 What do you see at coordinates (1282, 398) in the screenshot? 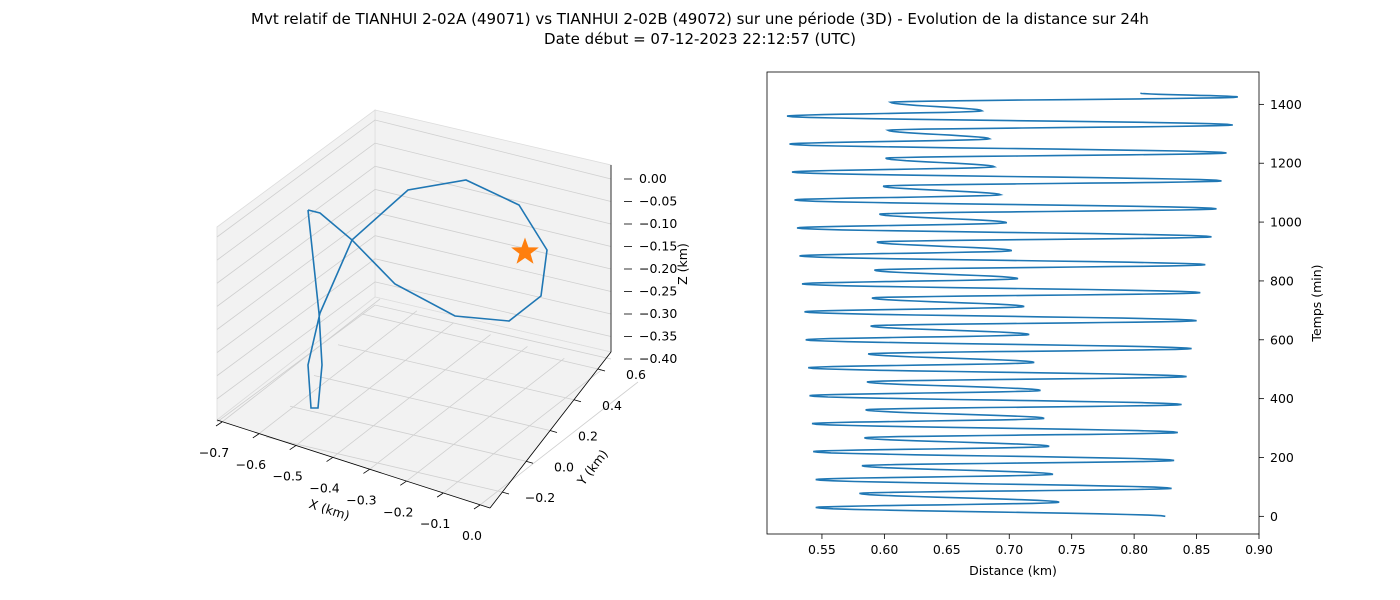
I see `y-tick-label-2d: 400` at bounding box center [1282, 398].